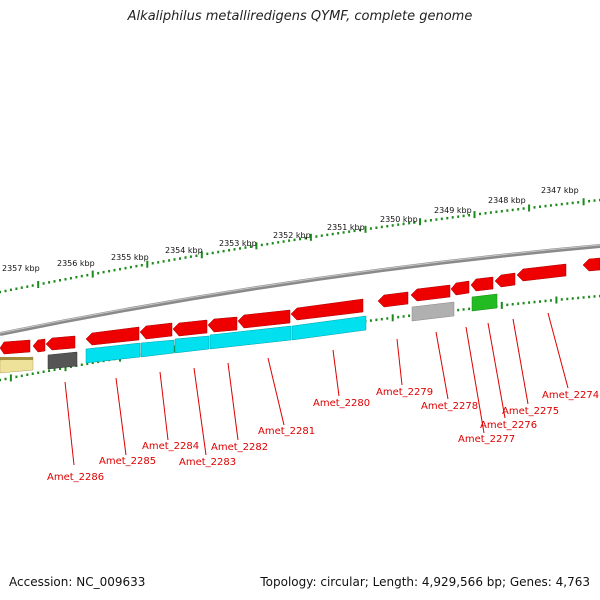  I want to click on gene-label-2282: Amet_2282, so click(239, 447).